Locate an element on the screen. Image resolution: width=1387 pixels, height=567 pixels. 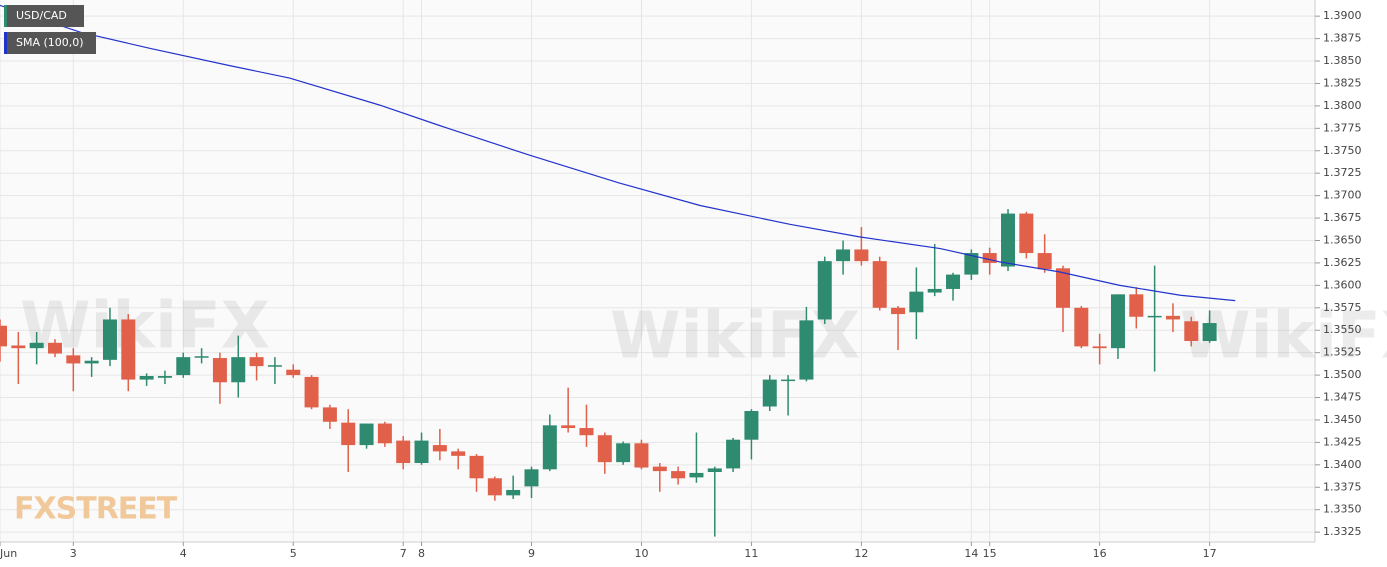
y-tick-label: 1.3850 is located at coordinates (1342, 60).